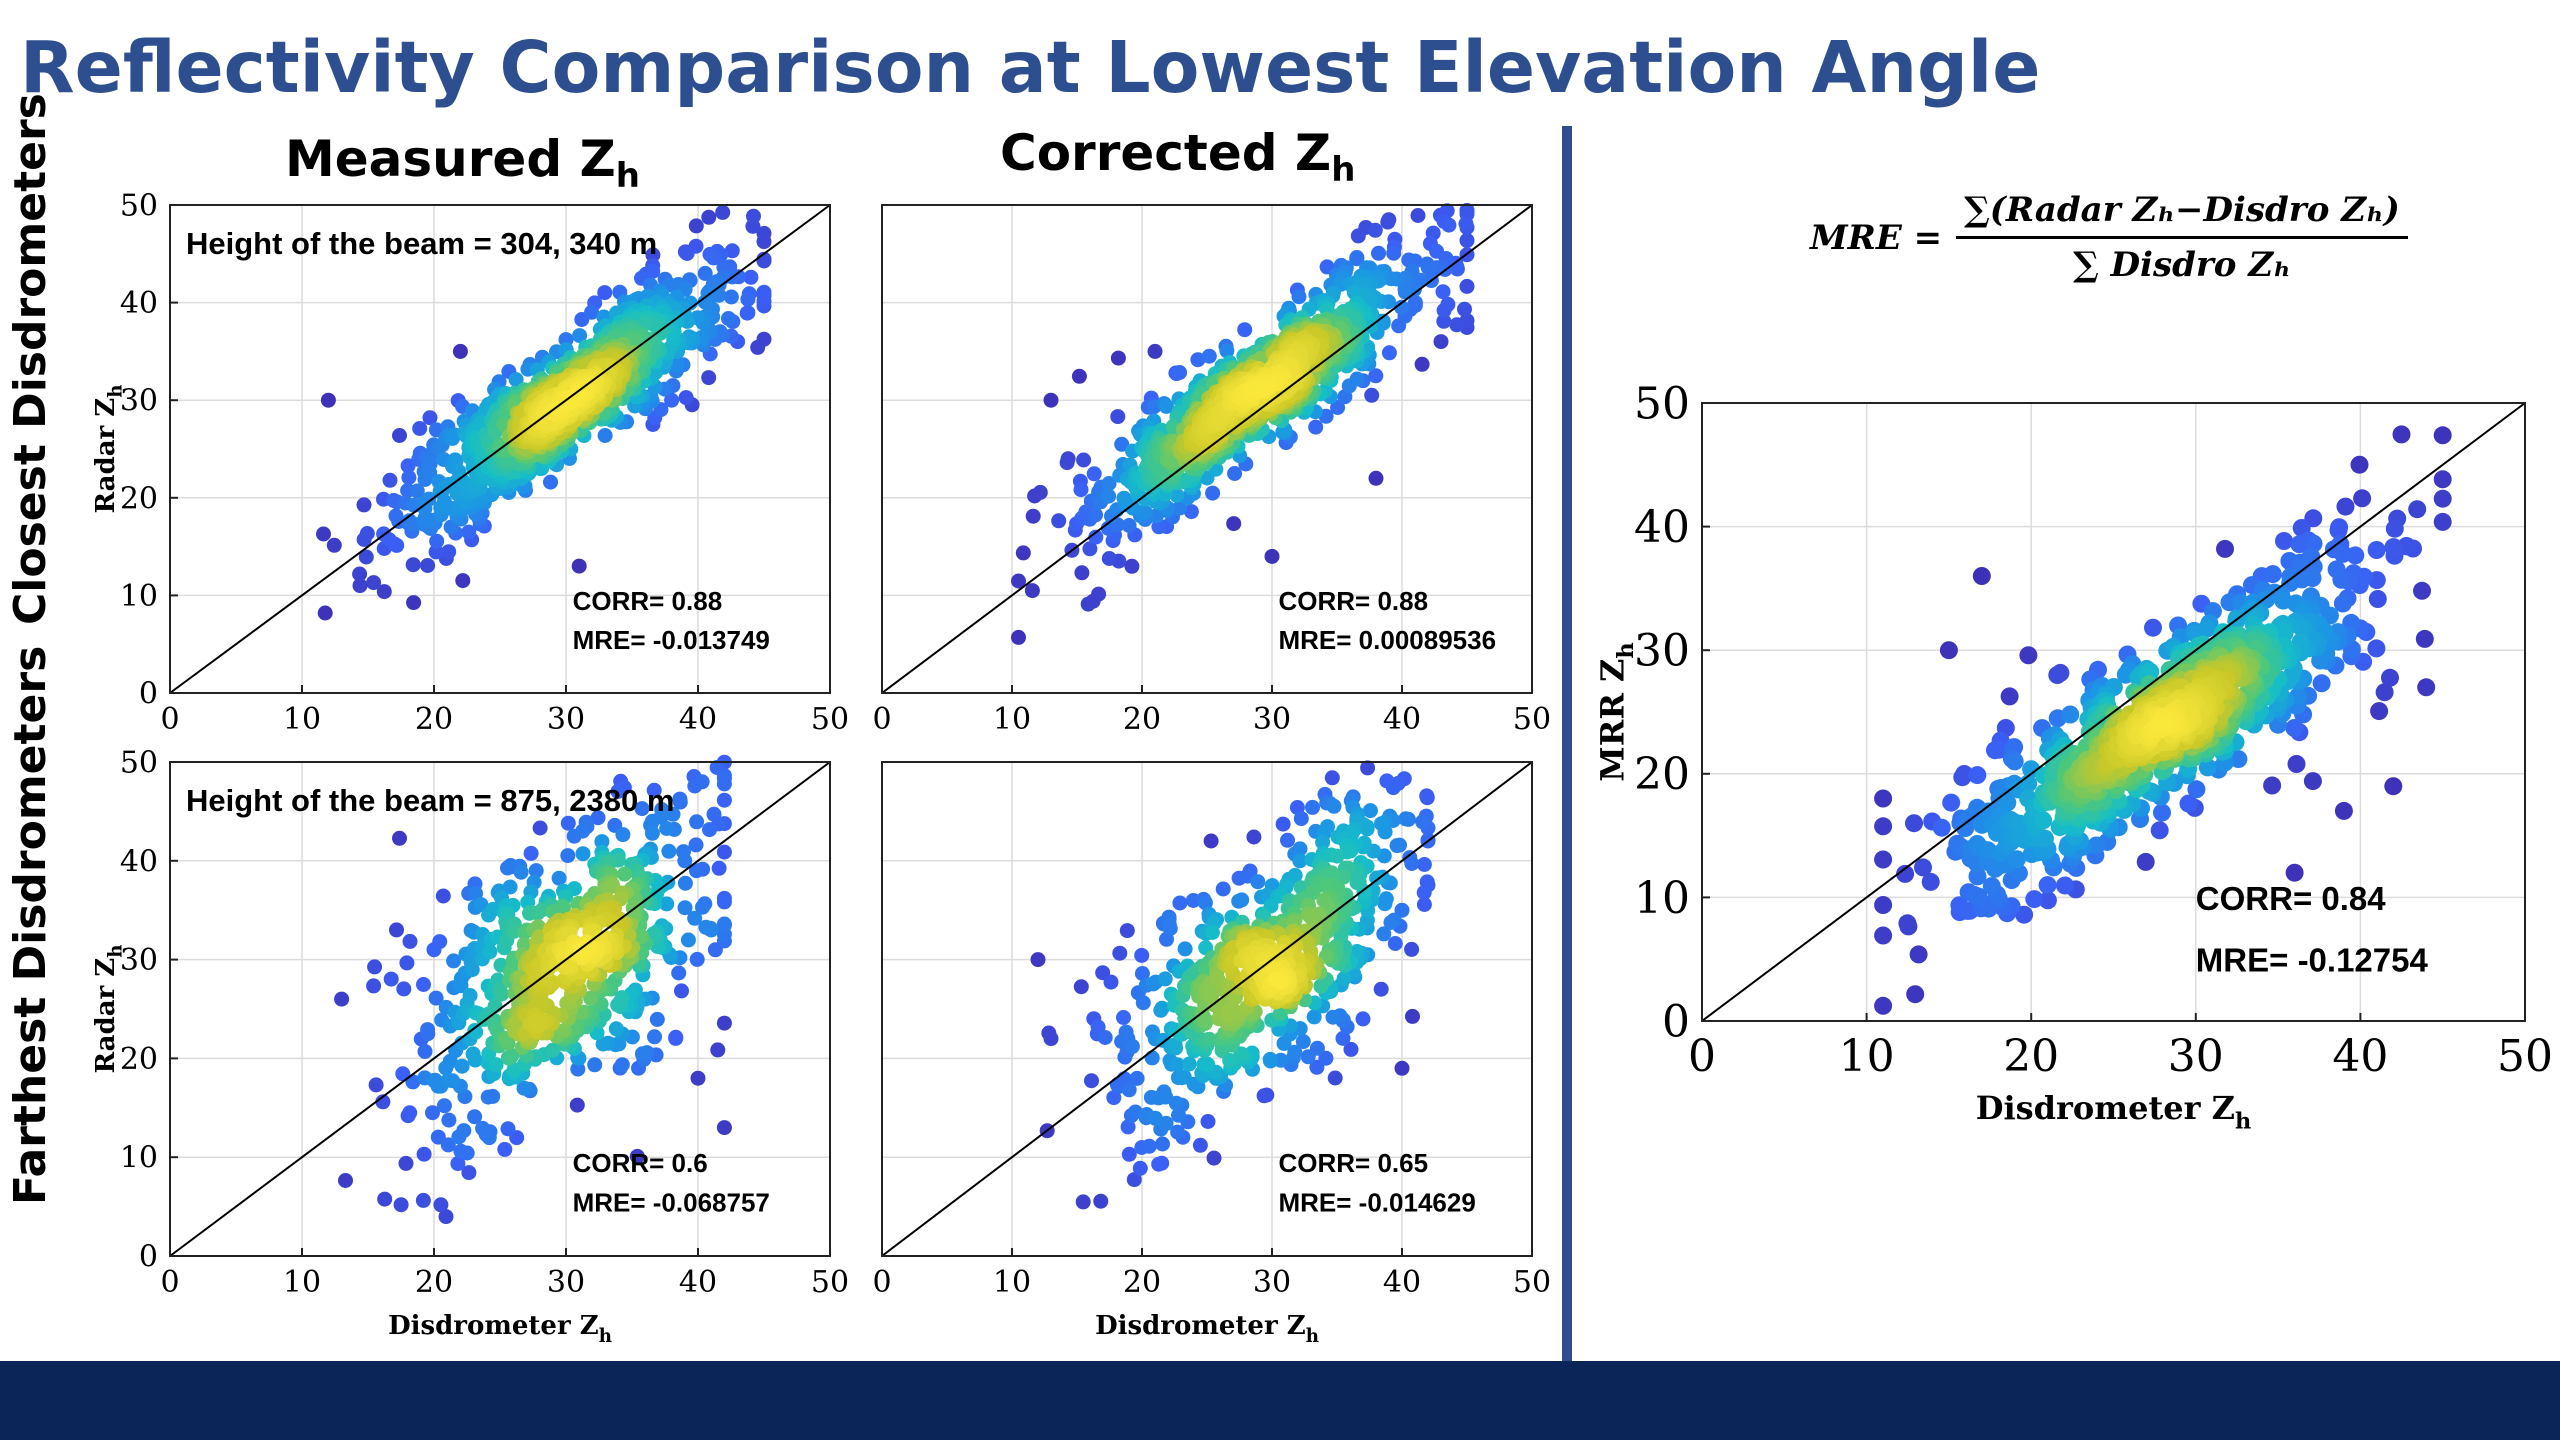 This screenshot has height=1440, width=2560. What do you see at coordinates (1166, 153) in the screenshot?
I see `col-header-corrected-text: Corrected Z` at bounding box center [1166, 153].